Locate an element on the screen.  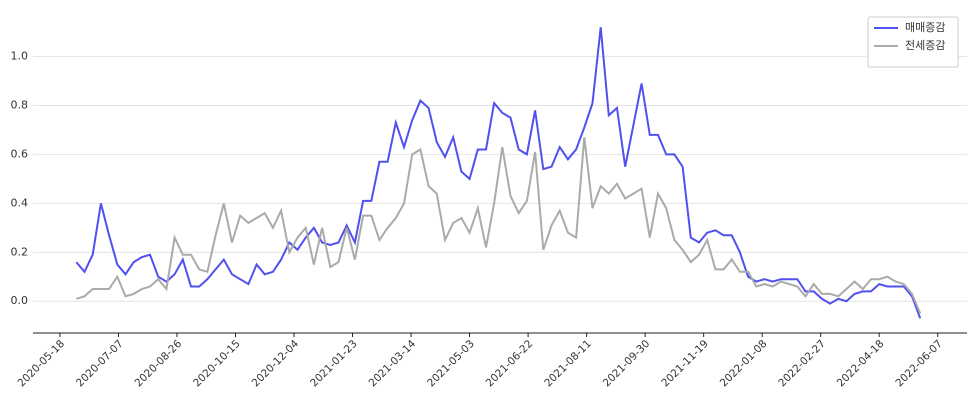
x-tick-label: 2021-11-19 is located at coordinates (685, 364).